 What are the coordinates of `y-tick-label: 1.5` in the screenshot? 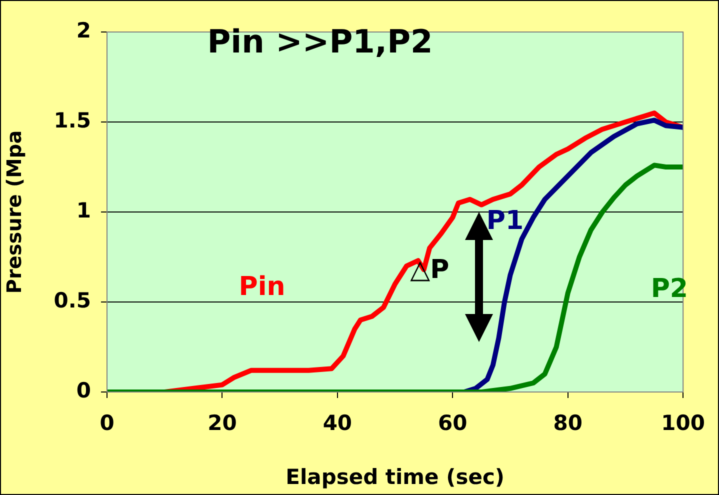 It's located at (72, 120).